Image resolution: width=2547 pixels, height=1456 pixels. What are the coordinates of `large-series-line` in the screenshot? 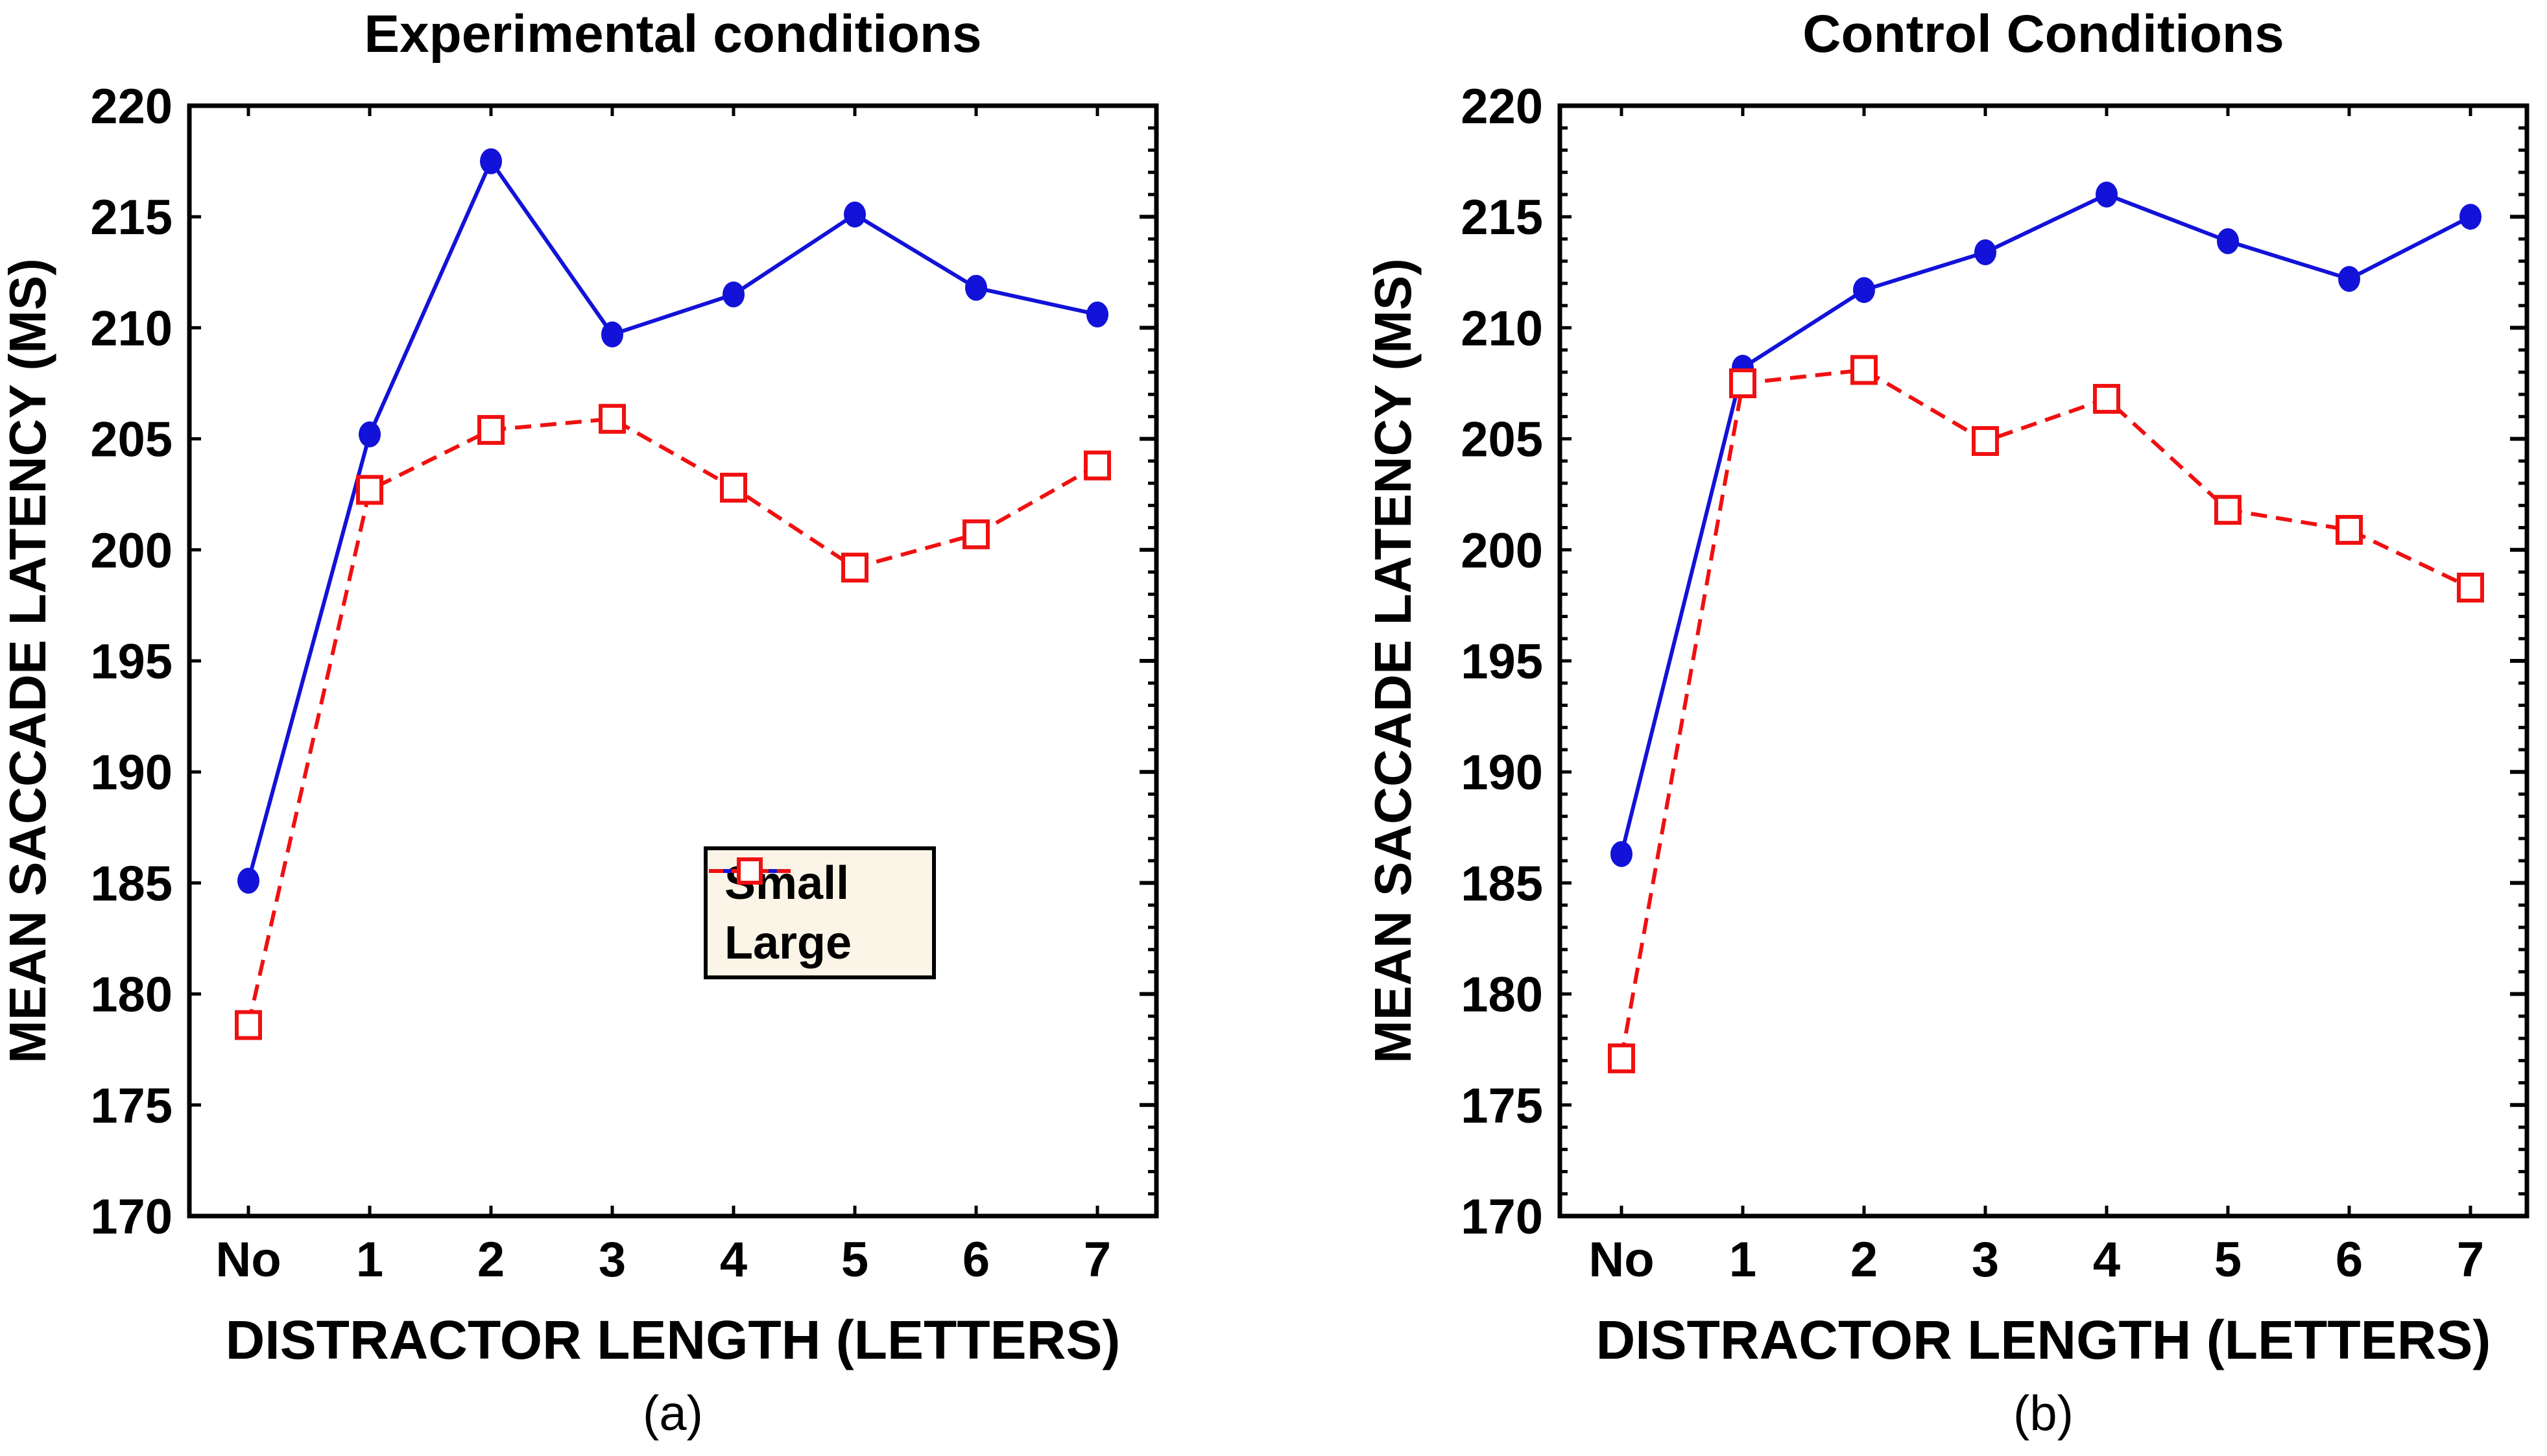 It's located at (672, 721).